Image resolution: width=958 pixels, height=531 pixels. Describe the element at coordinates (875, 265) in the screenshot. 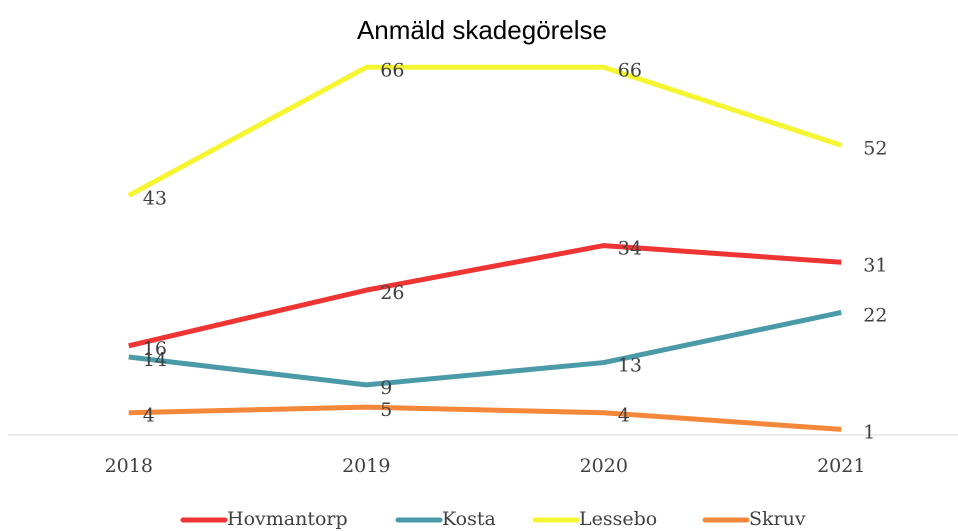

I see `data-label: 31` at that location.